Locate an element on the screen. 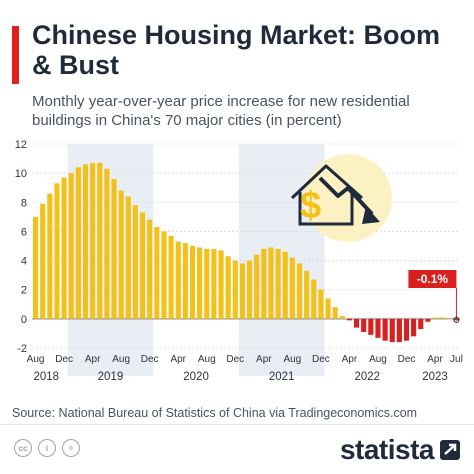 The height and width of the screenshot is (474, 474). y-tick-label: -2 is located at coordinates (22, 349).